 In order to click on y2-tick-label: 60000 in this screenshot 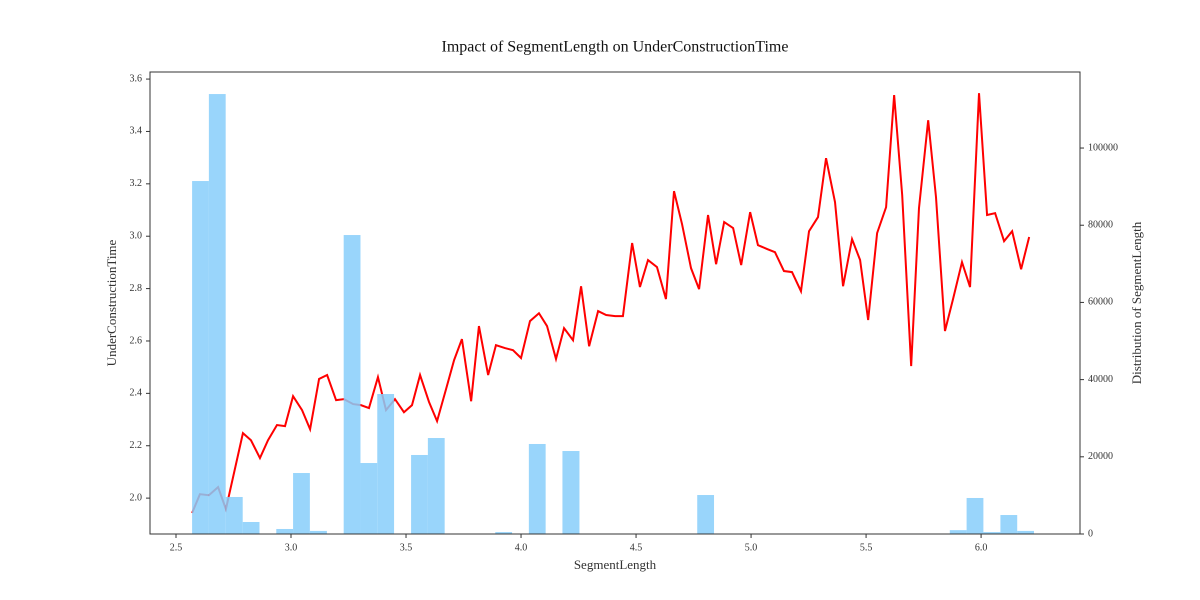, I will do `click(1100, 302)`.